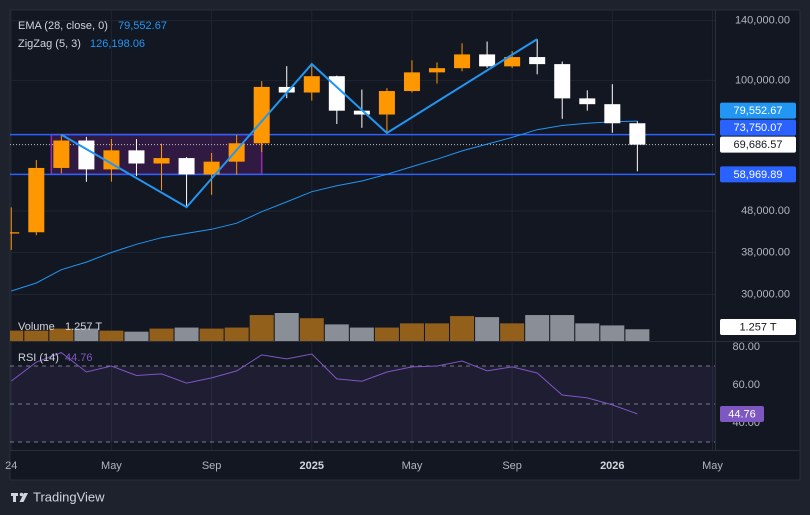 This screenshot has width=810, height=515. I want to click on rsi-tag, so click(742, 413).